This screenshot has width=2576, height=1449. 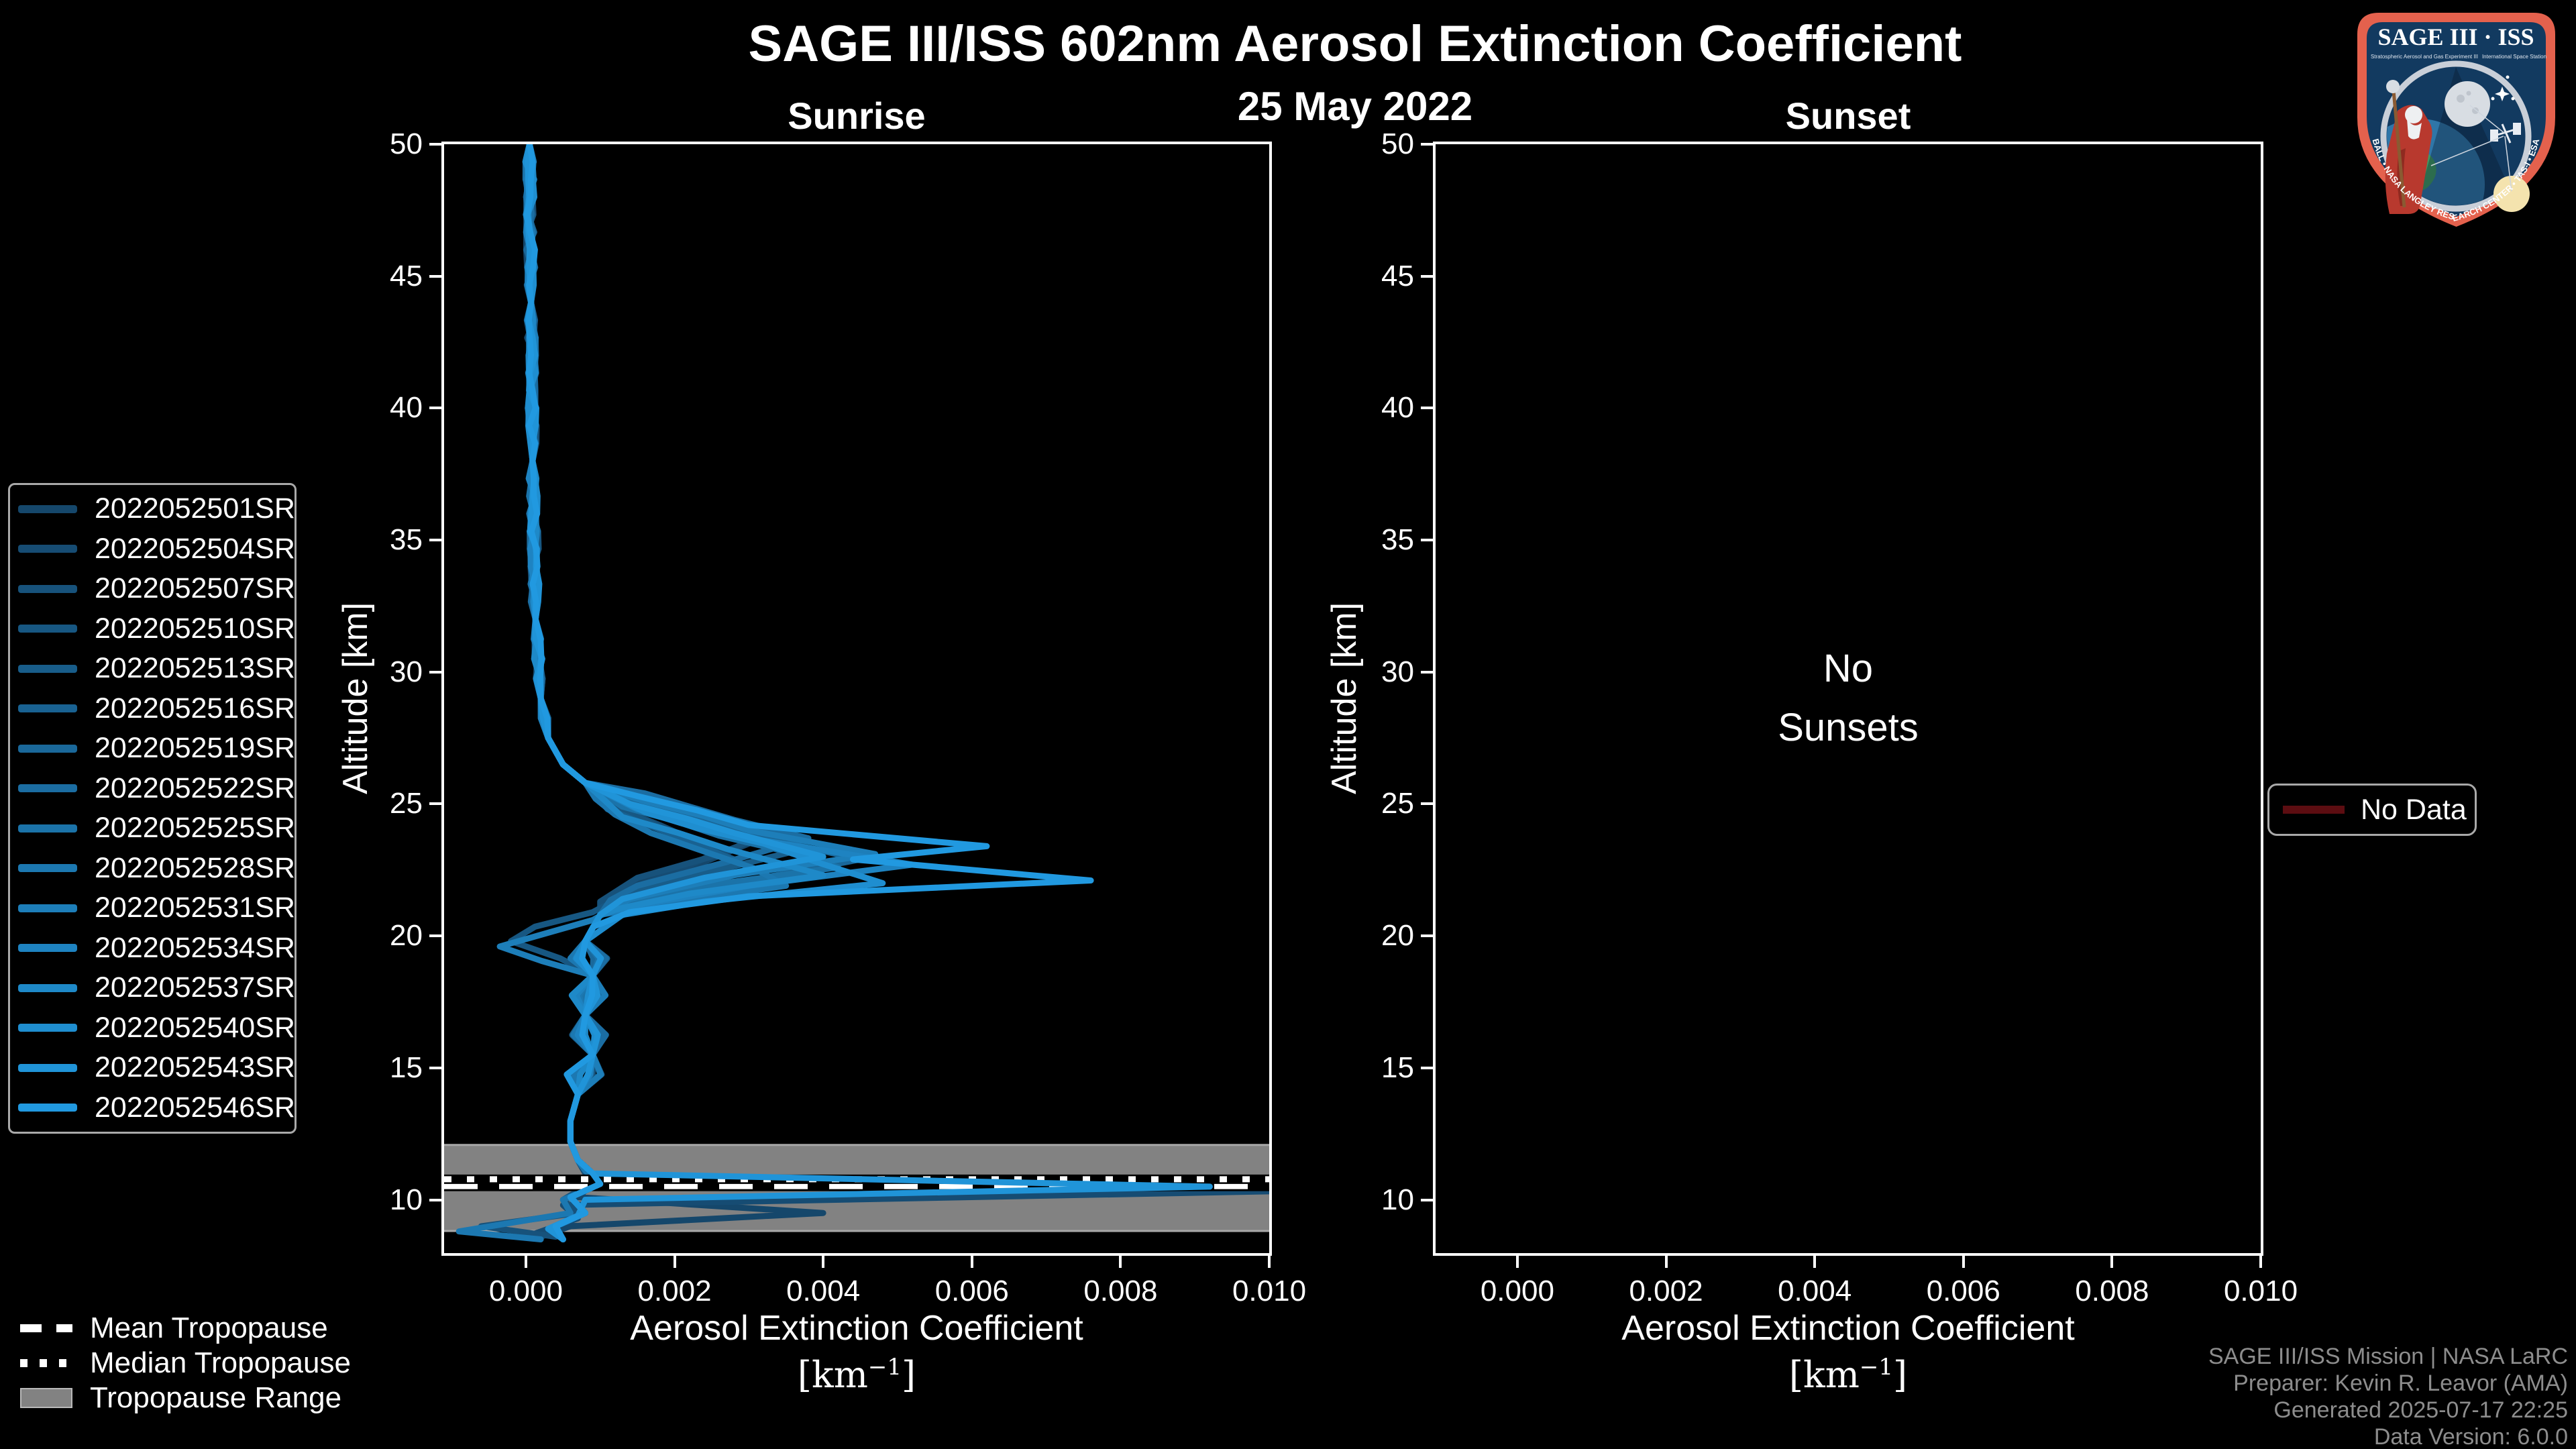 I want to click on tropopause-legend-label: Median Tropopause, so click(x=220, y=1362).